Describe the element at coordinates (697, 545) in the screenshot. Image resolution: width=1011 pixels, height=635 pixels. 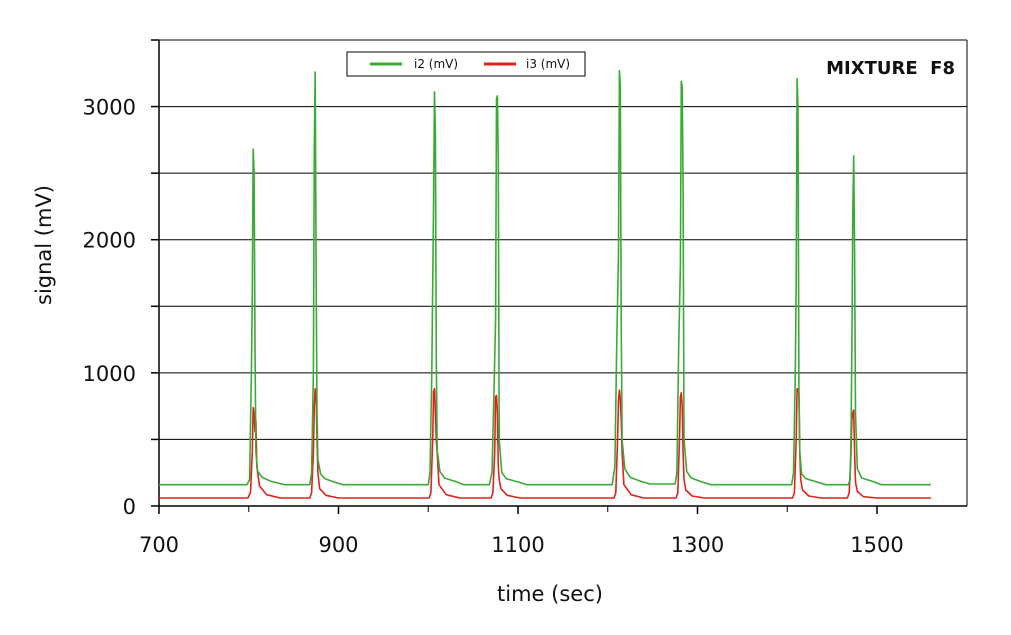
I see `x-tick-label-1300: 1300` at that location.